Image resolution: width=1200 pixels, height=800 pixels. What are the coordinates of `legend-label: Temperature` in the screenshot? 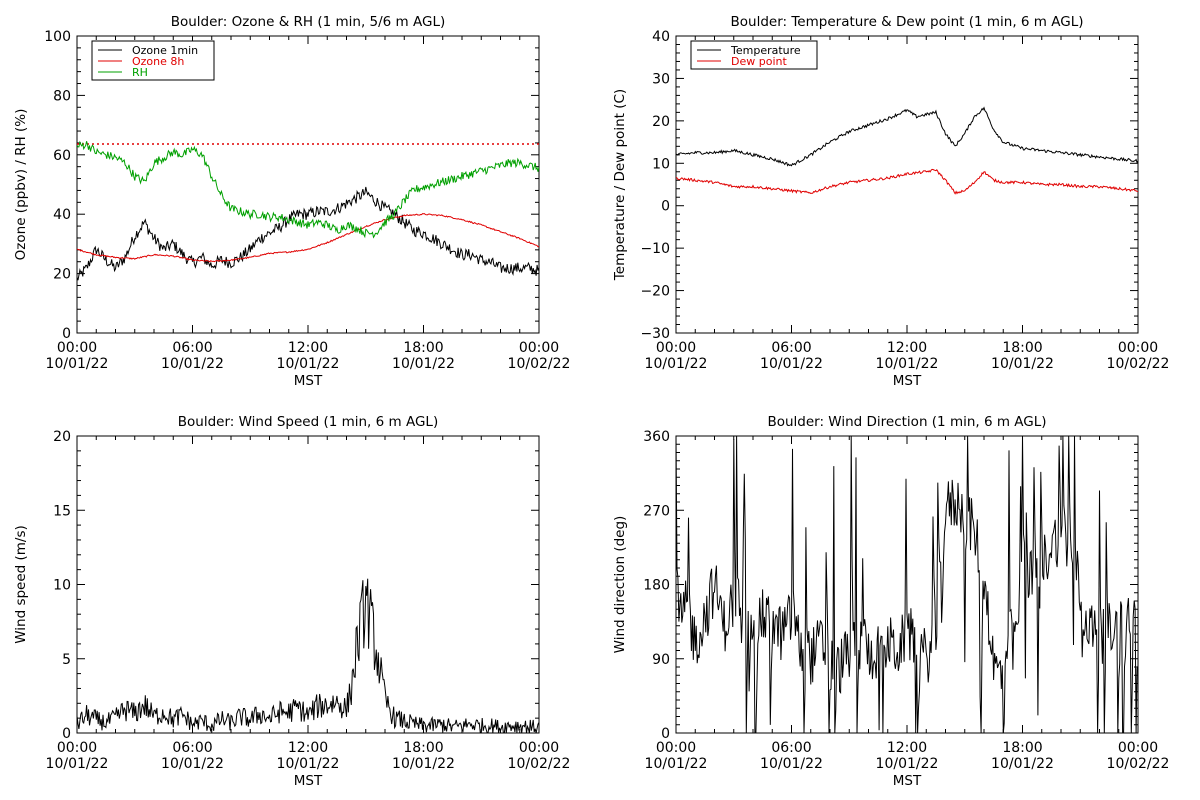 It's located at (765, 50).